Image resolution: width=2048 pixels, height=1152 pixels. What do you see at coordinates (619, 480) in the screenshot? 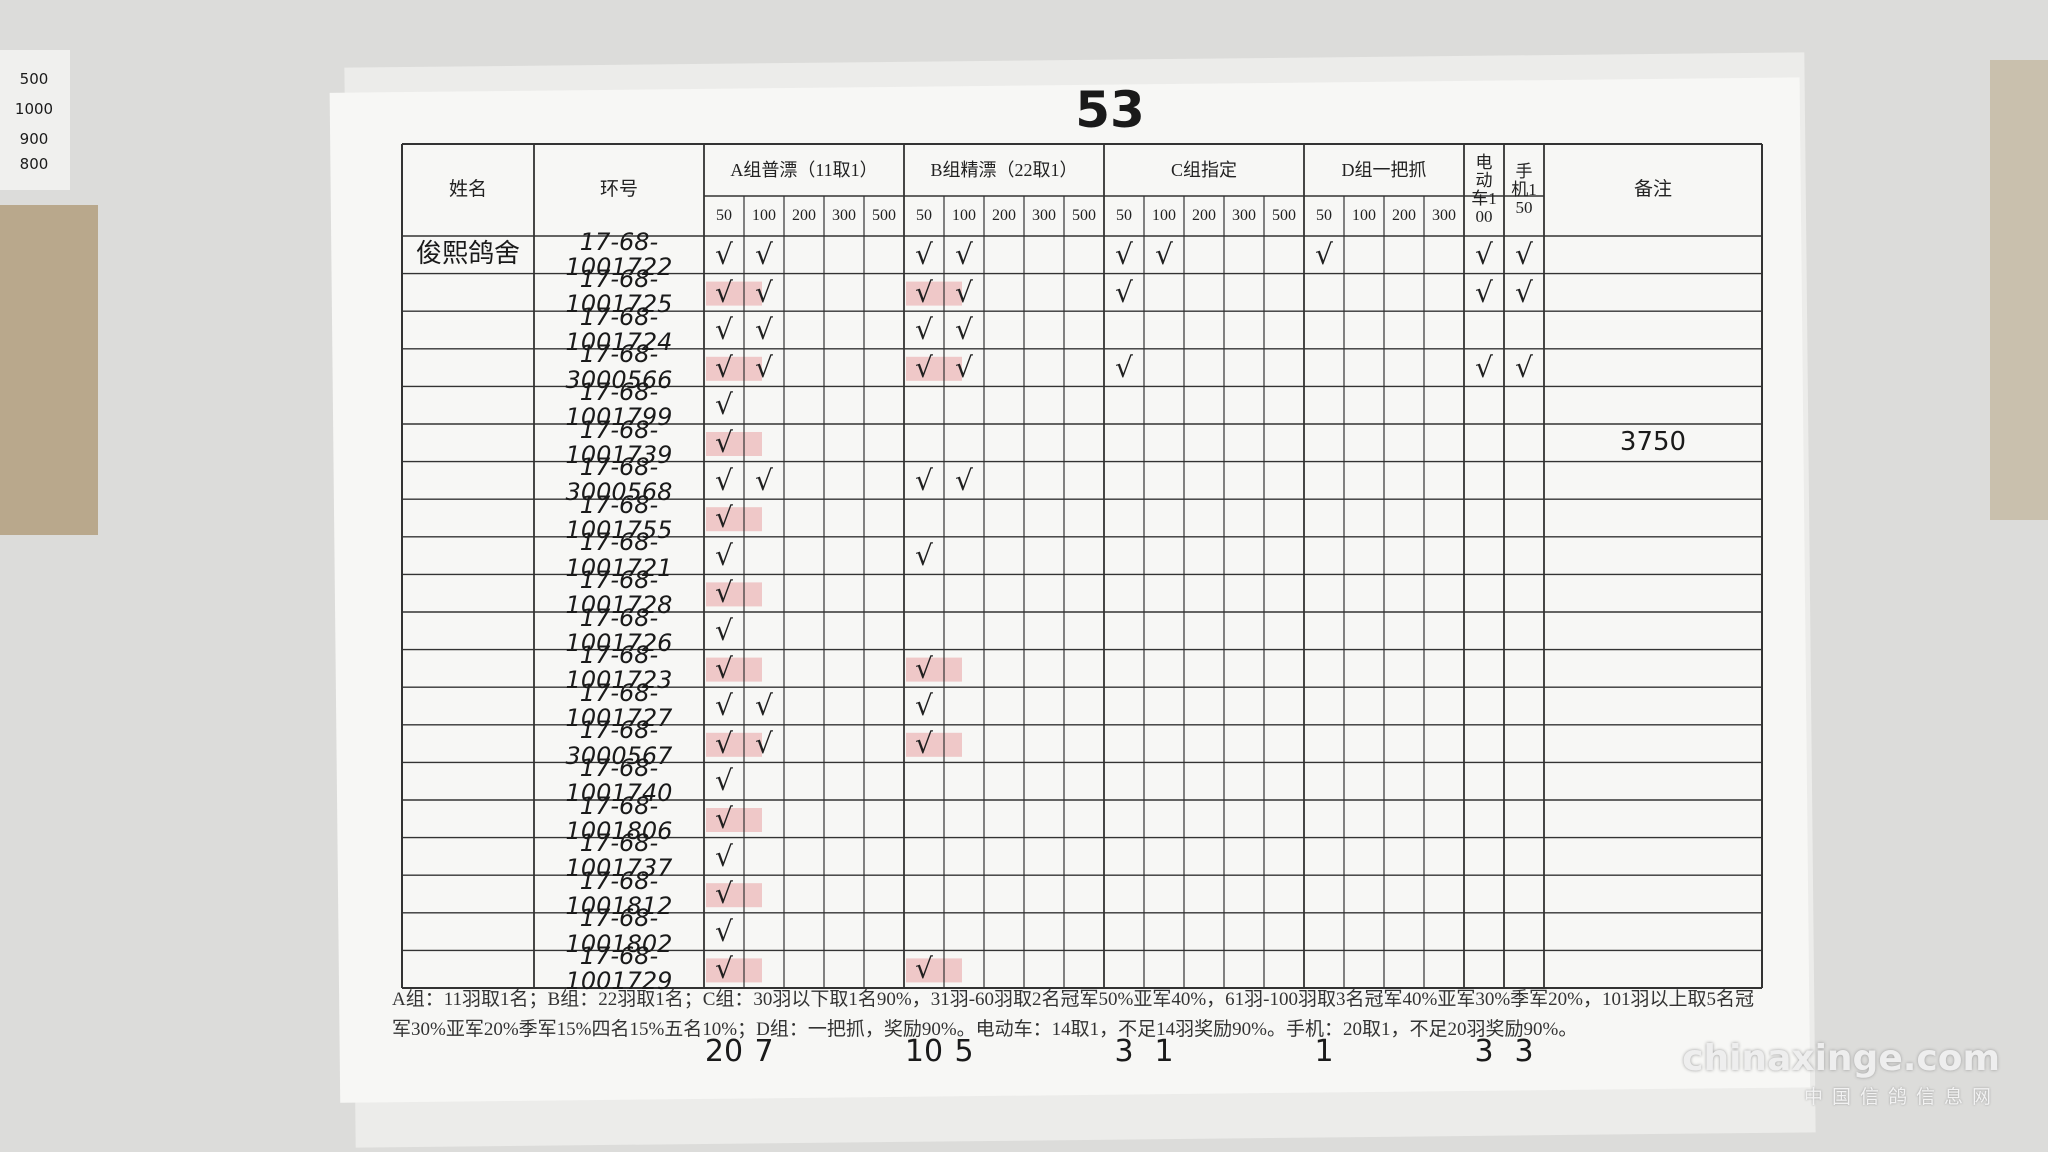
I see `ring-number: 17-68-3000568` at bounding box center [619, 480].